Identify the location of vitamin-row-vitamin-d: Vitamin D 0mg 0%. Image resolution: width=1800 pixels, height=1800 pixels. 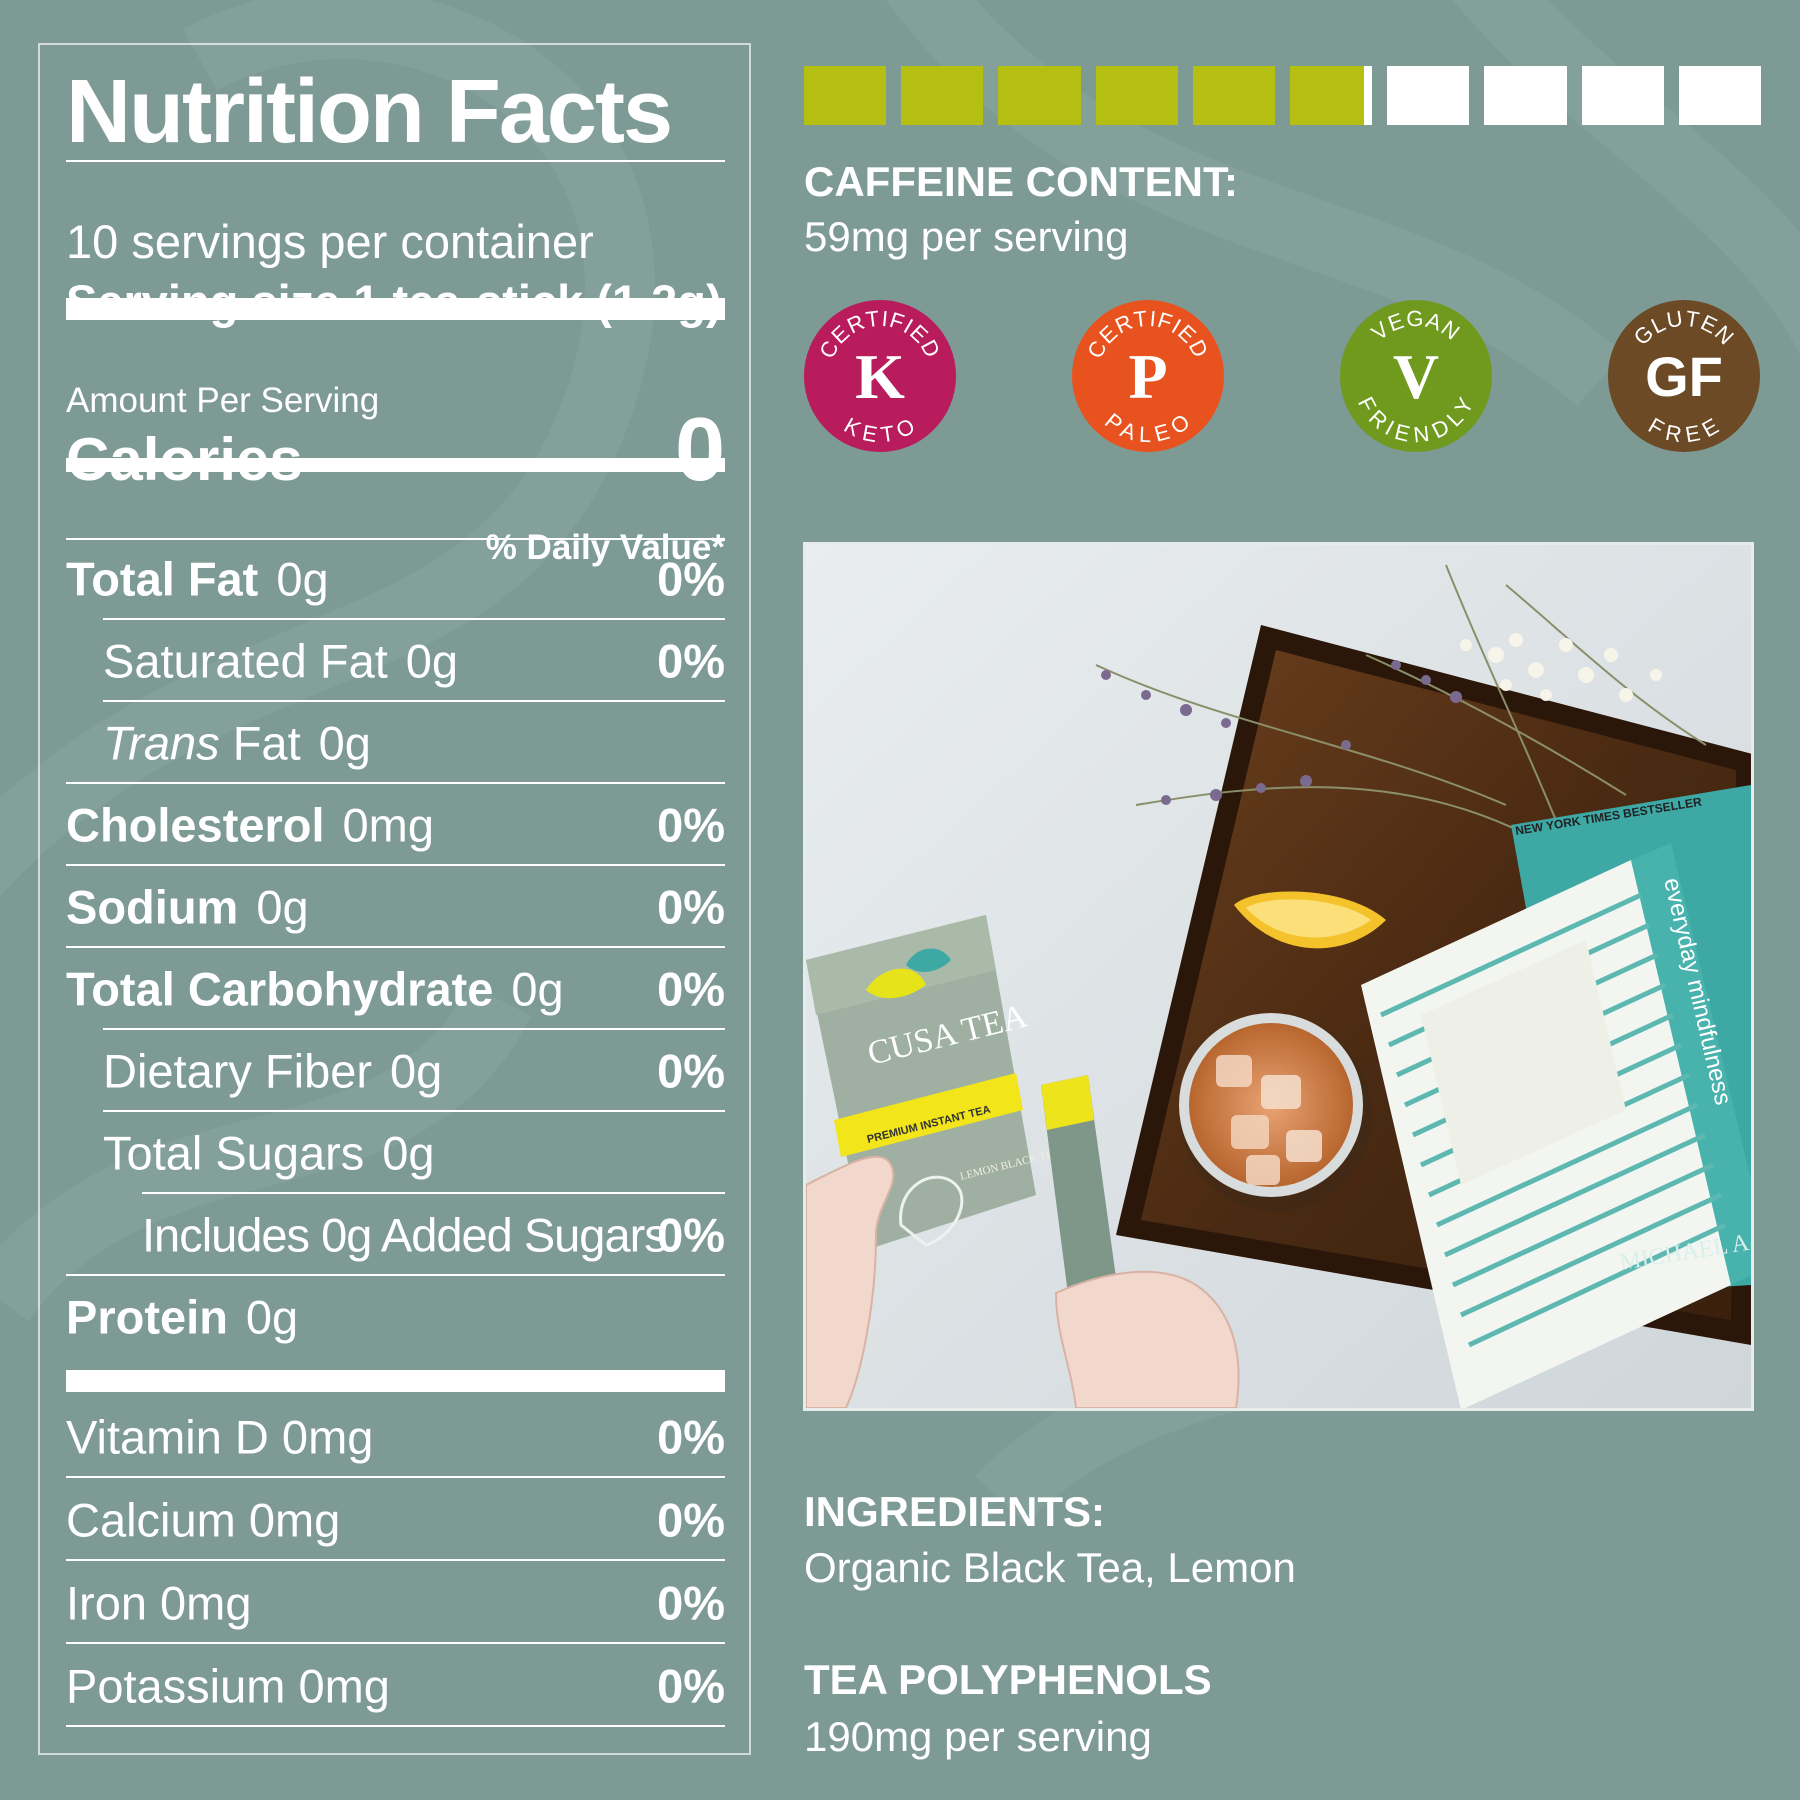
(395, 1437).